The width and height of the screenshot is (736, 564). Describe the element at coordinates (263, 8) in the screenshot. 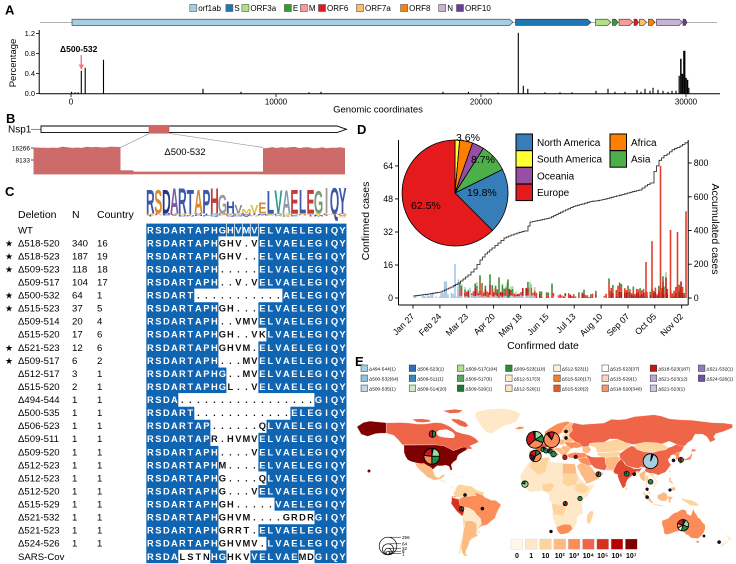

I see `svg-text: ORF3a` at that location.